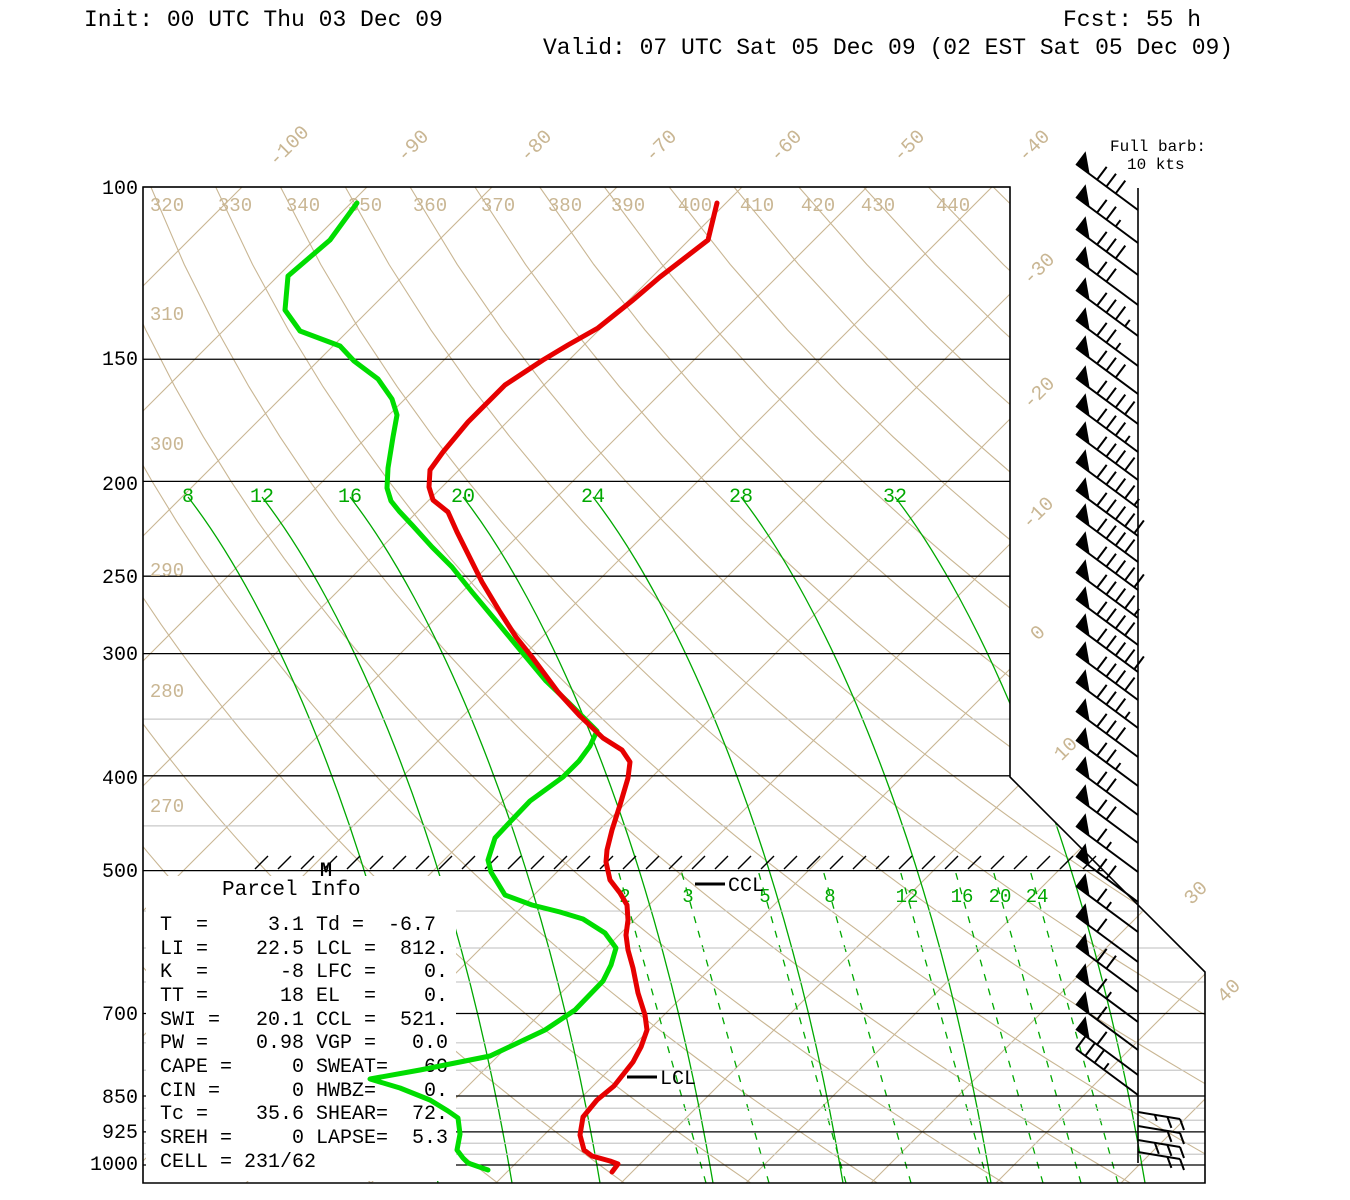 This screenshot has height=1200, width=1350. I want to click on pressure-tick-label: 300, so click(120, 655).